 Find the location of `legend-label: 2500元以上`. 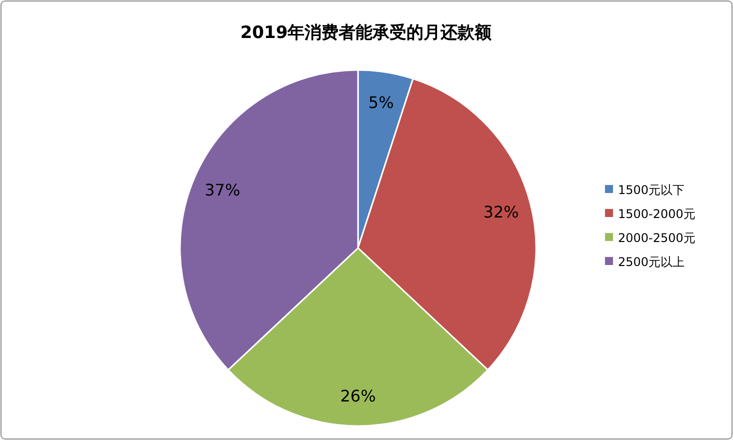

legend-label: 2500元以上 is located at coordinates (651, 262).